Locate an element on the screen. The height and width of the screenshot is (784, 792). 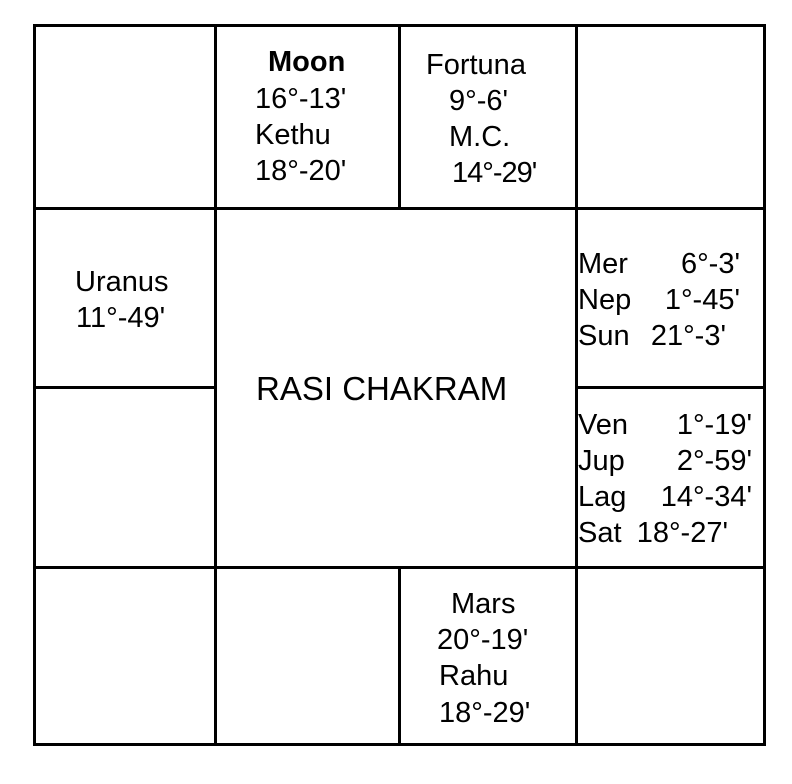
grid-line-v-bottom-mid is located at coordinates (399, 656).